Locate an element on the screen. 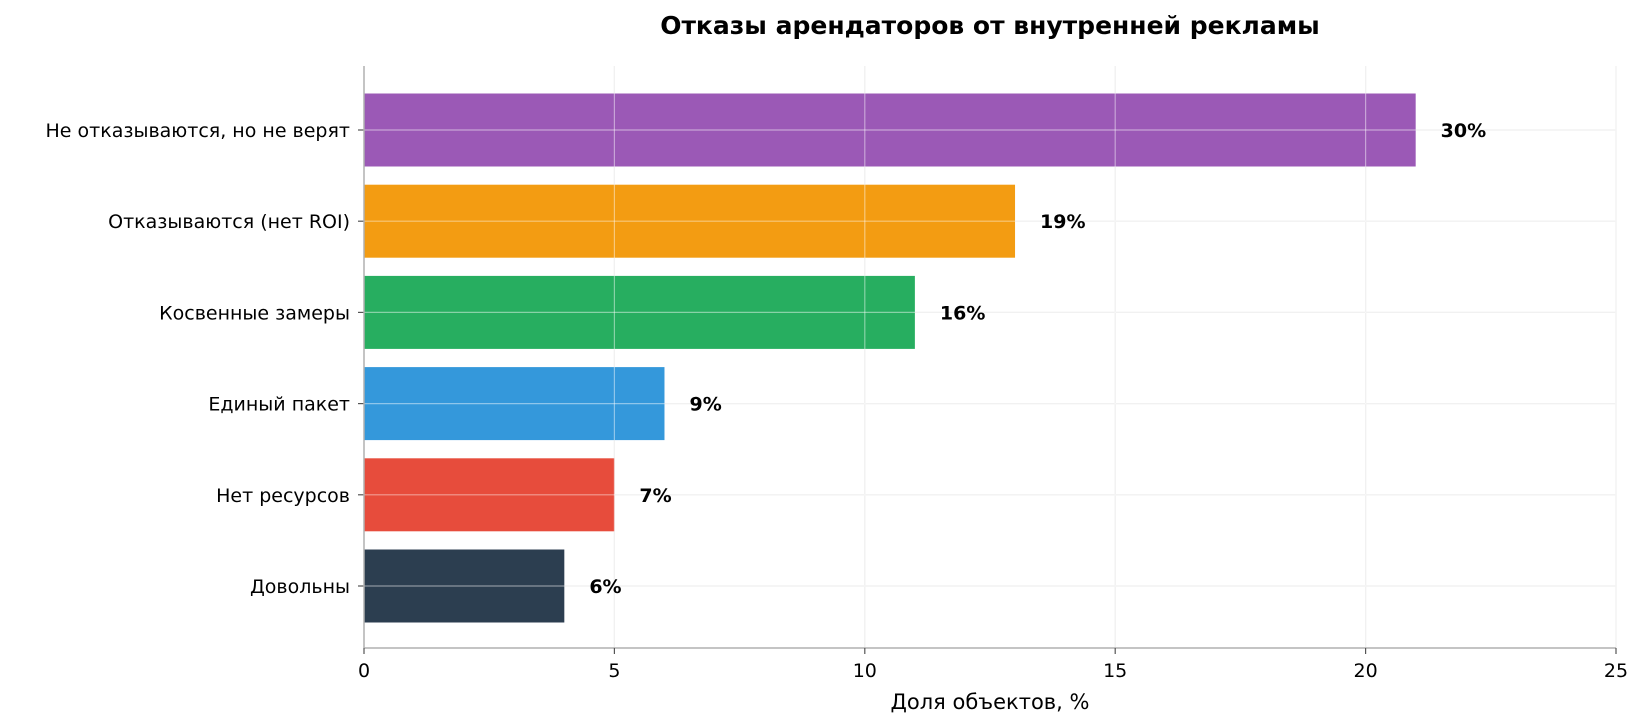  x-axis-label: Доля объектов, % is located at coordinates (990, 702).